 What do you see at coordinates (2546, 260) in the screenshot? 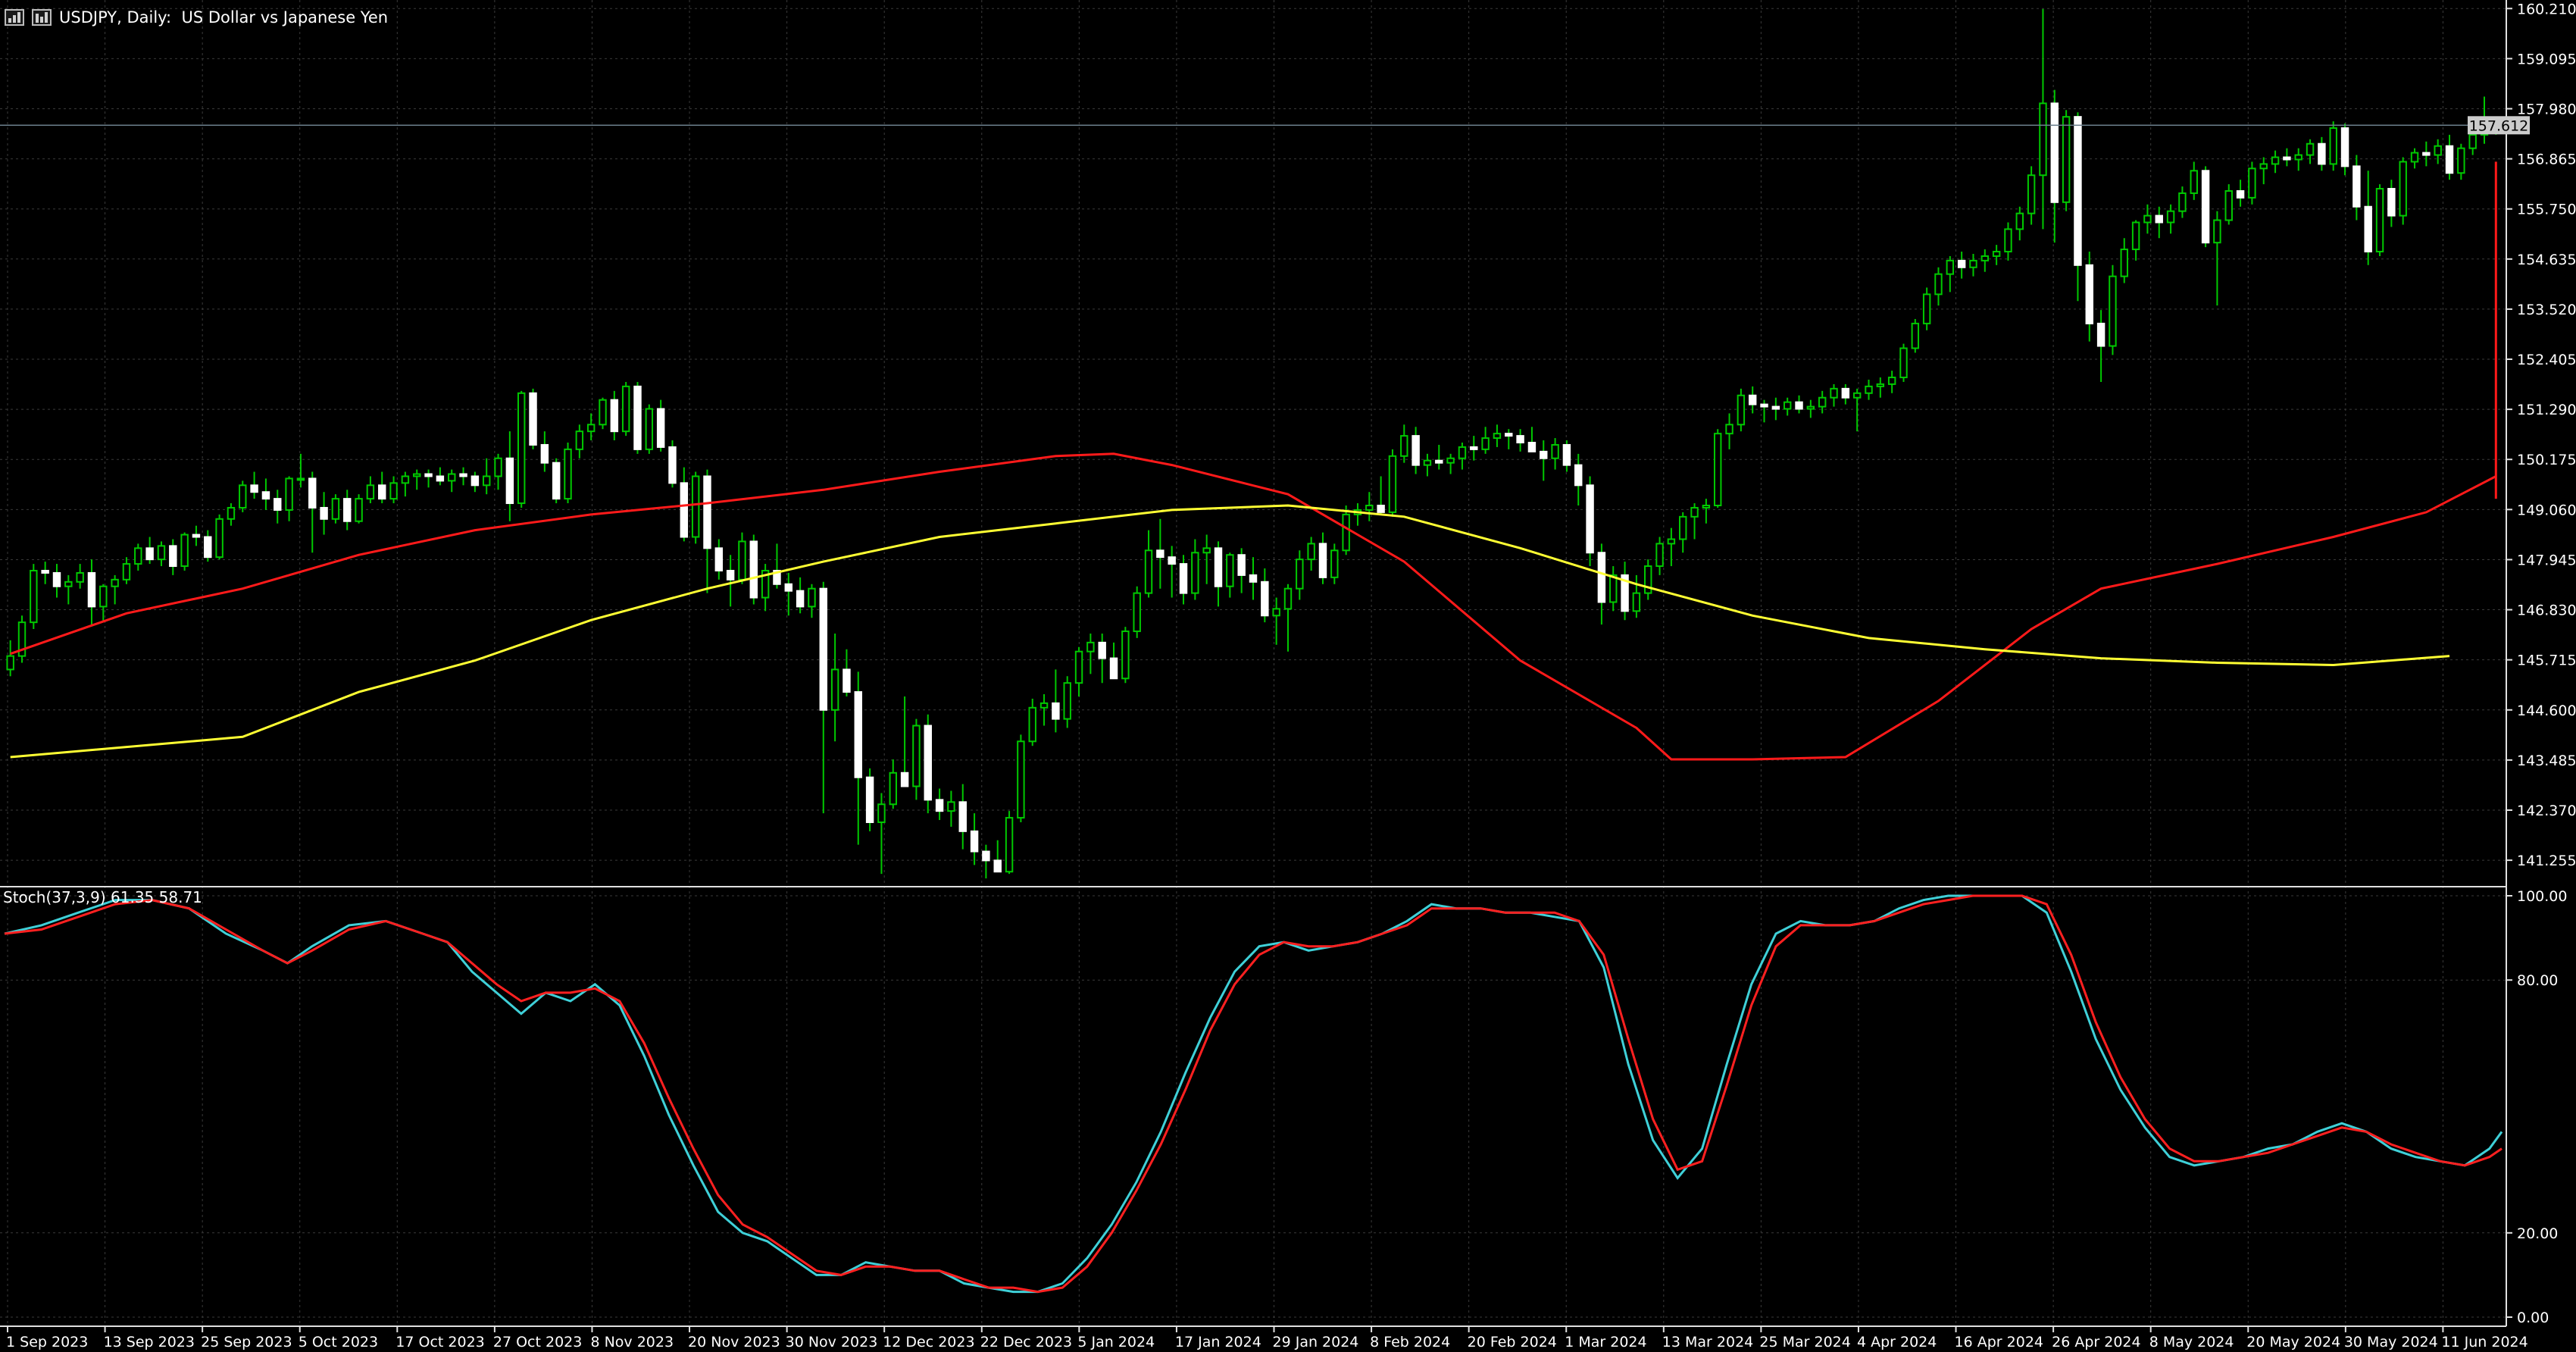
I see `price-label: 154.635` at bounding box center [2546, 260].